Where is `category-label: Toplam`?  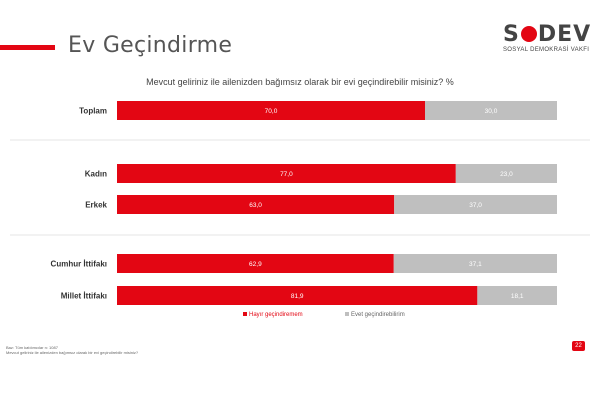 category-label: Toplam is located at coordinates (93, 111).